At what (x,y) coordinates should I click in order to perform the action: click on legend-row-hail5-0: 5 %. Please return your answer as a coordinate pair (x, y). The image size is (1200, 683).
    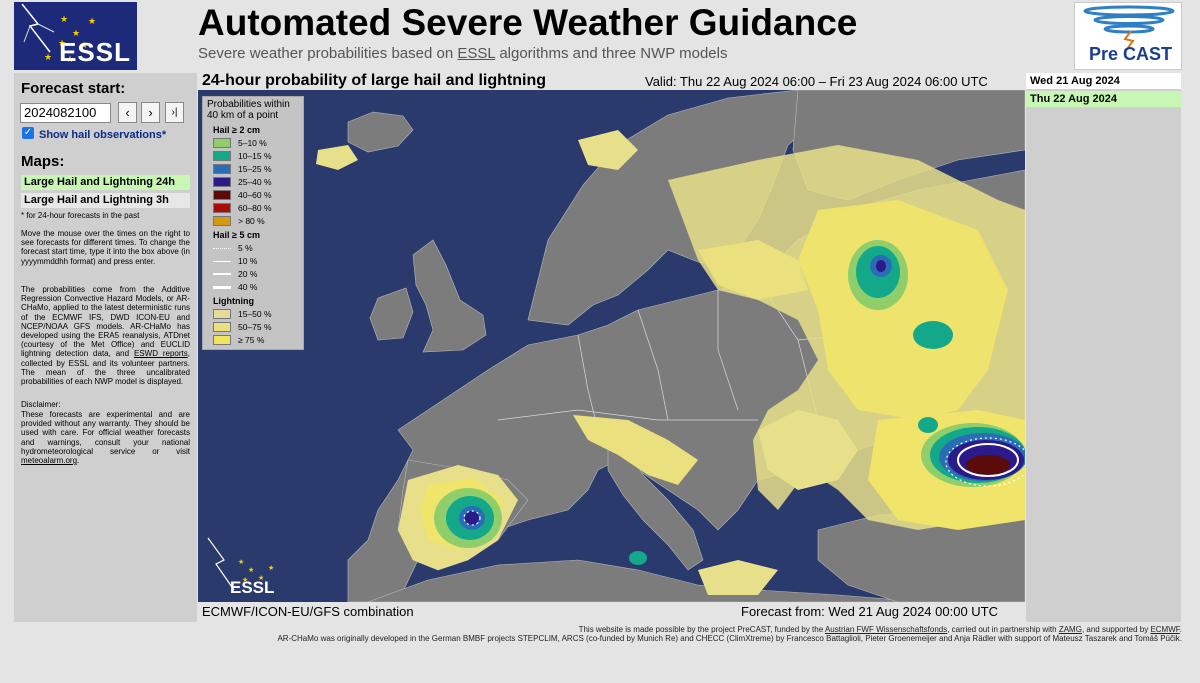
    Looking at the image, I should click on (258, 248).